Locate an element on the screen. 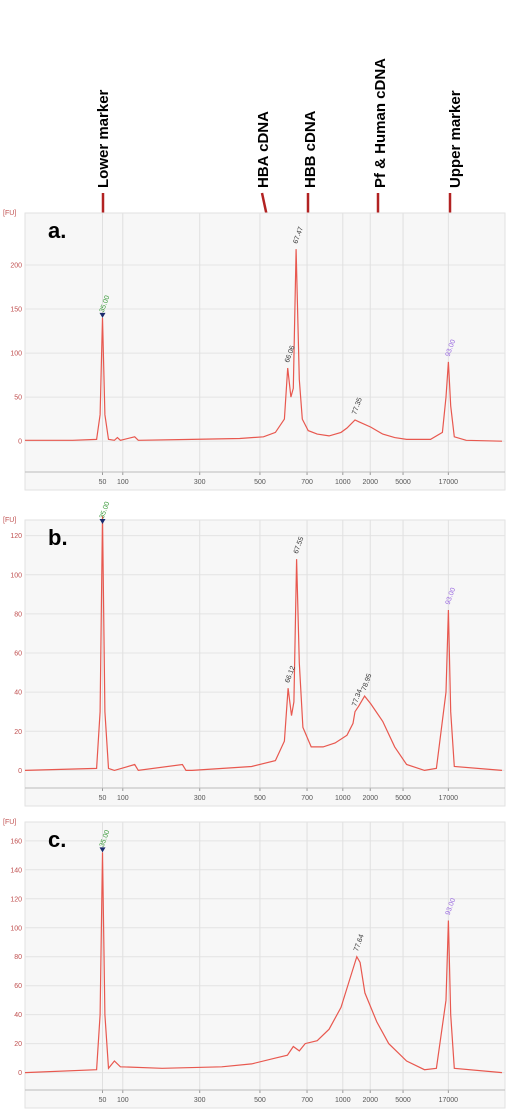 This screenshot has width=510, height=1120. annotation: HBA cDNA is located at coordinates (263, 149).